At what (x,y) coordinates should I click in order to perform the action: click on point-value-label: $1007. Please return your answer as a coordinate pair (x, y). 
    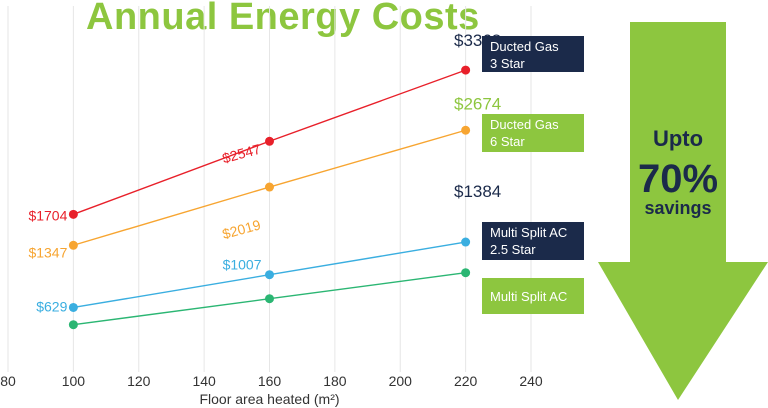
    Looking at the image, I should click on (242, 265).